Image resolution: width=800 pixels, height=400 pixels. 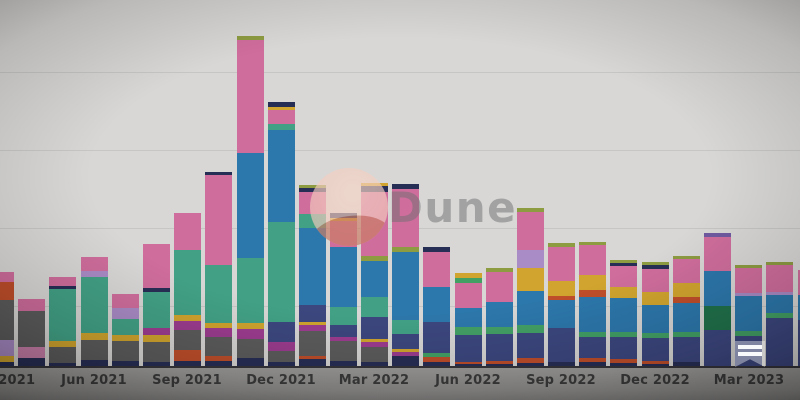 I want to click on ribbon-line-icon, so click(x=750, y=354).